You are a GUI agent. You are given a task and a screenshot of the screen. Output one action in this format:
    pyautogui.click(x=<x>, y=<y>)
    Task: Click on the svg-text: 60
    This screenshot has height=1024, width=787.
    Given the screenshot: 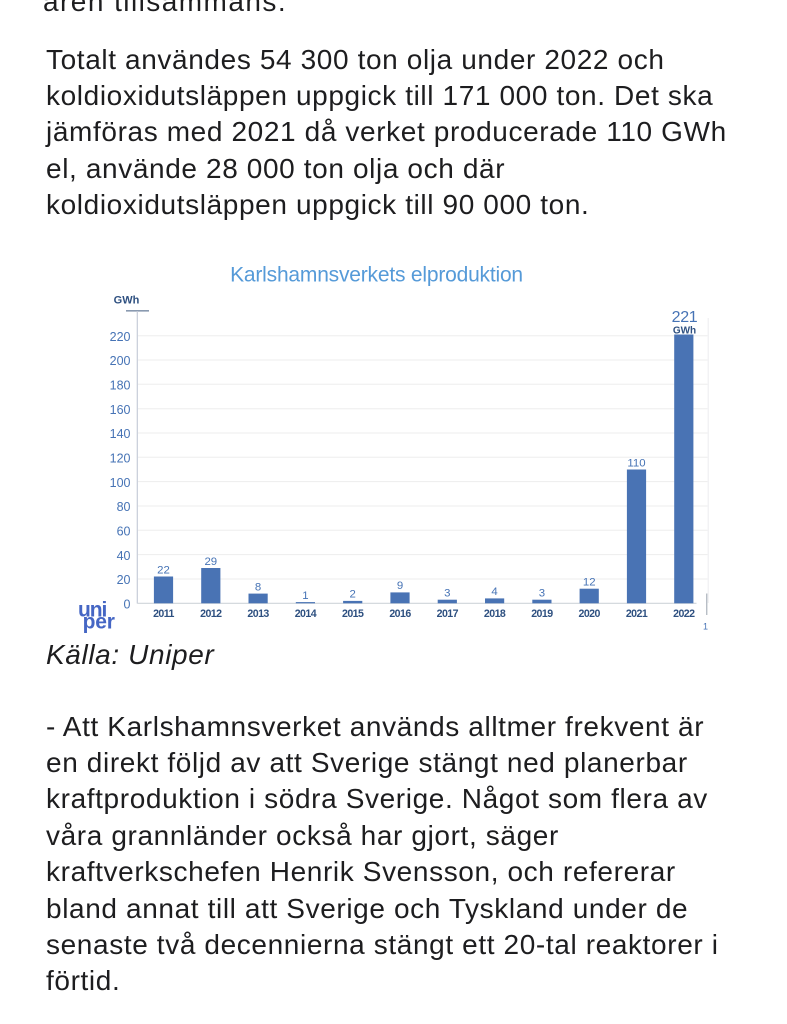 What is the action you would take?
    pyautogui.click(x=124, y=532)
    